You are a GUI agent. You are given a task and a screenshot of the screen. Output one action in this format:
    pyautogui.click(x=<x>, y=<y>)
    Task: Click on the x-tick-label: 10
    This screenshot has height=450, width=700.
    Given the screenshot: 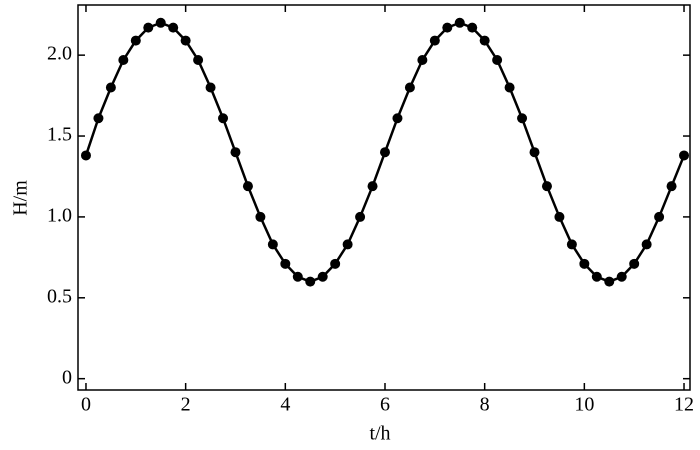 What is the action you would take?
    pyautogui.click(x=584, y=405)
    